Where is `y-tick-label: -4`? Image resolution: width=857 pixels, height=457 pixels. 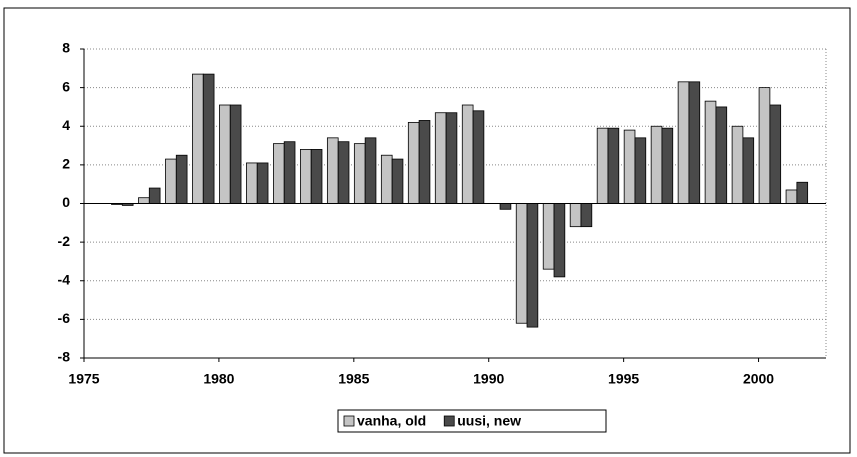
y-tick-label: -4 is located at coordinates (64, 279).